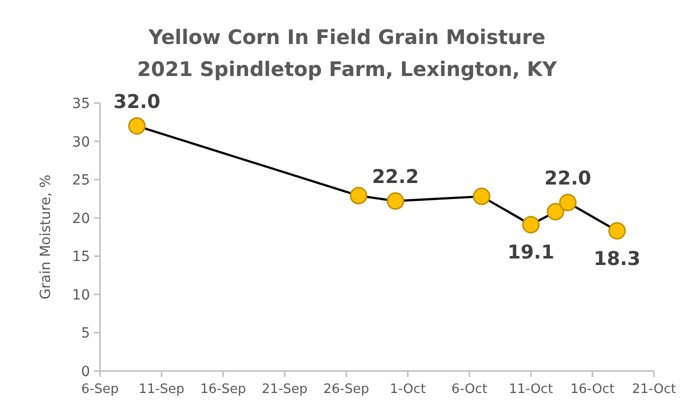 The height and width of the screenshot is (411, 694). I want to click on x-tick-label: 21-Oct, so click(654, 389).